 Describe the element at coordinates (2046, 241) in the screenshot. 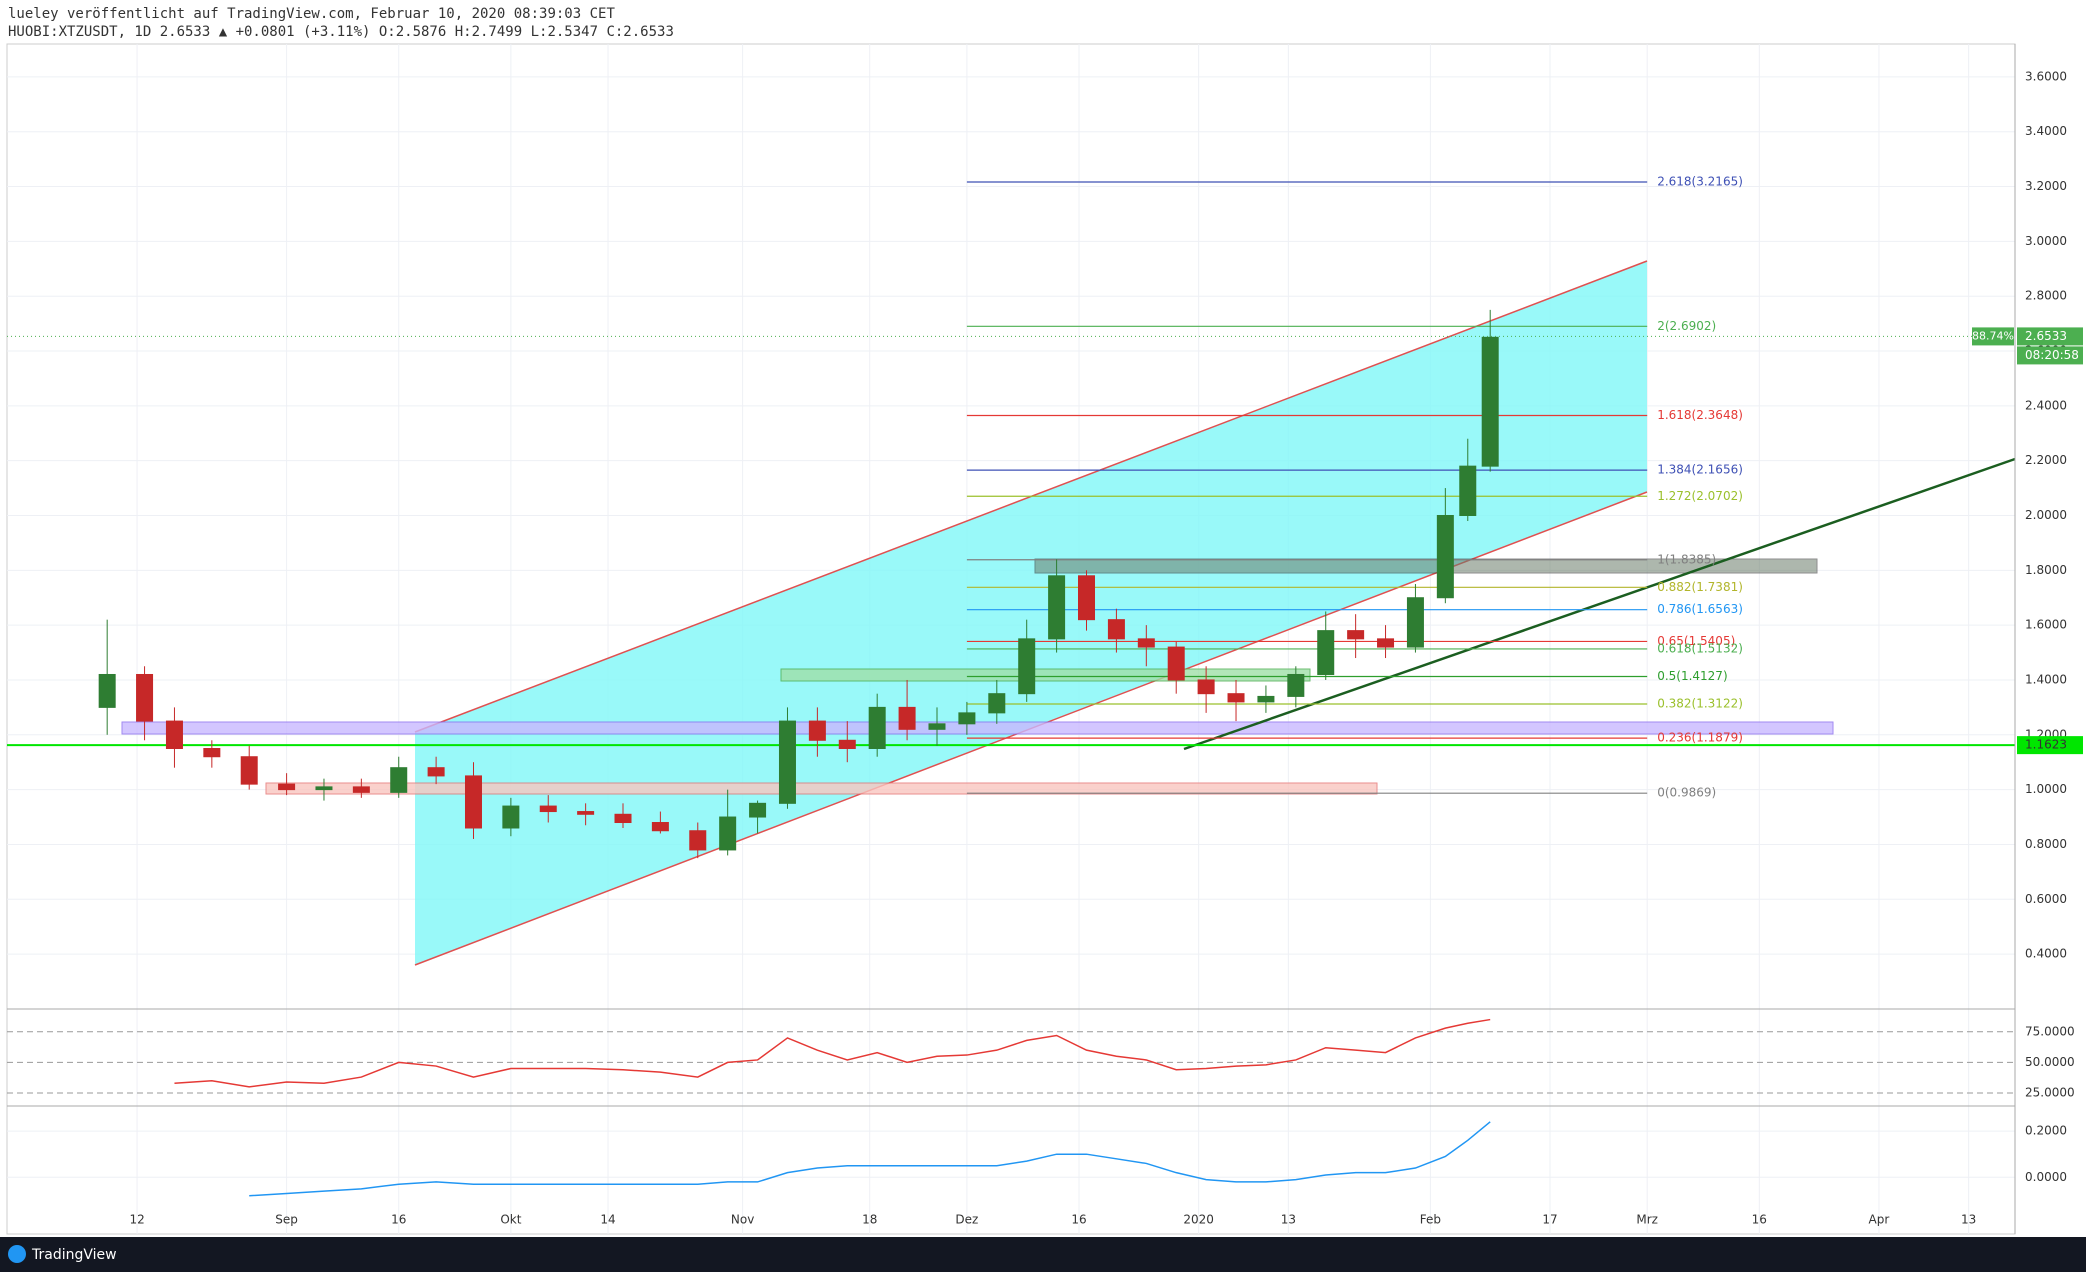

I see `y-tick-label: 3.0000` at that location.